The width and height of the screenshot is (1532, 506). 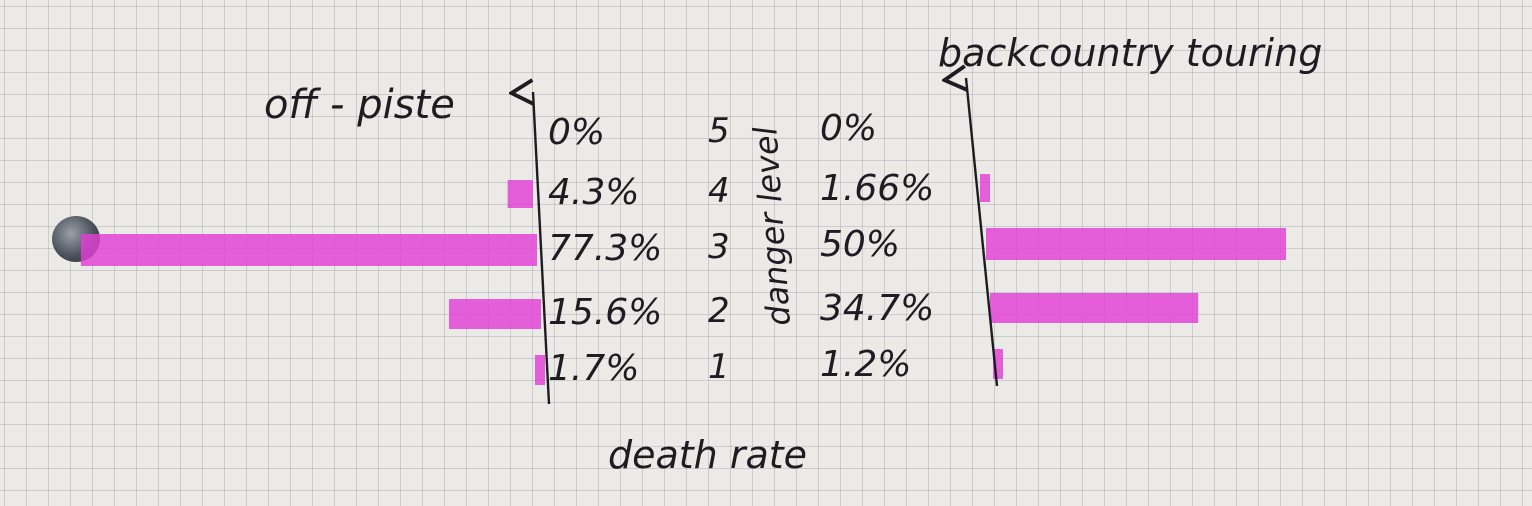 I want to click on backcountry-touring-value-level-5: 0%, so click(x=848, y=128).